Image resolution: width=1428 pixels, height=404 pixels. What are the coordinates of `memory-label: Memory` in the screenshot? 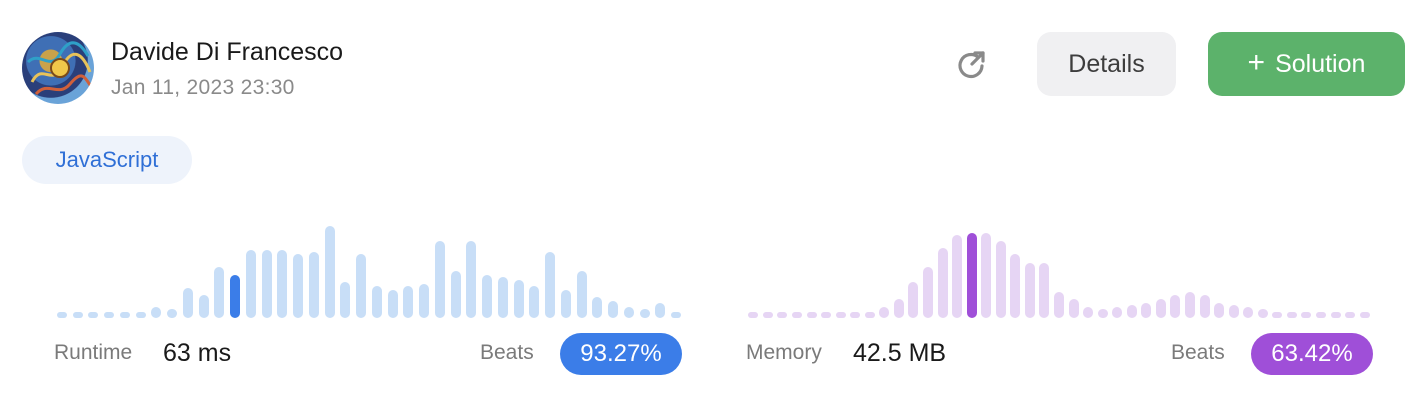 It's located at (784, 352).